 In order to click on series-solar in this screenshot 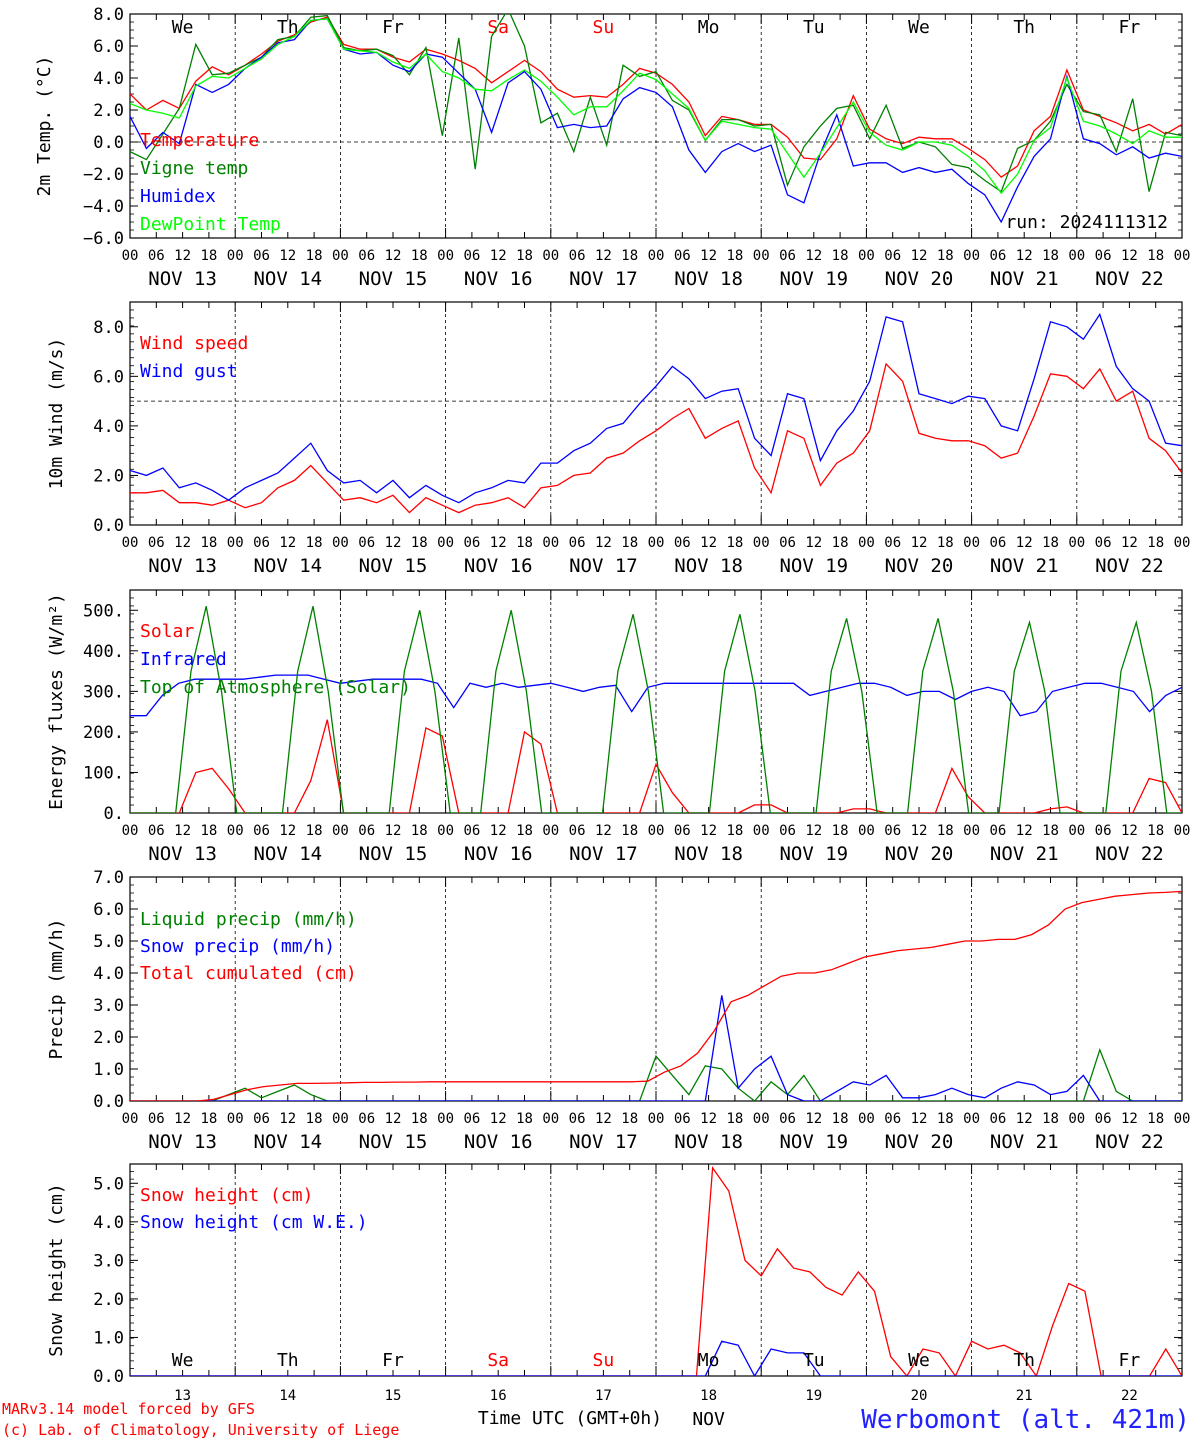, I will do `click(656, 766)`.